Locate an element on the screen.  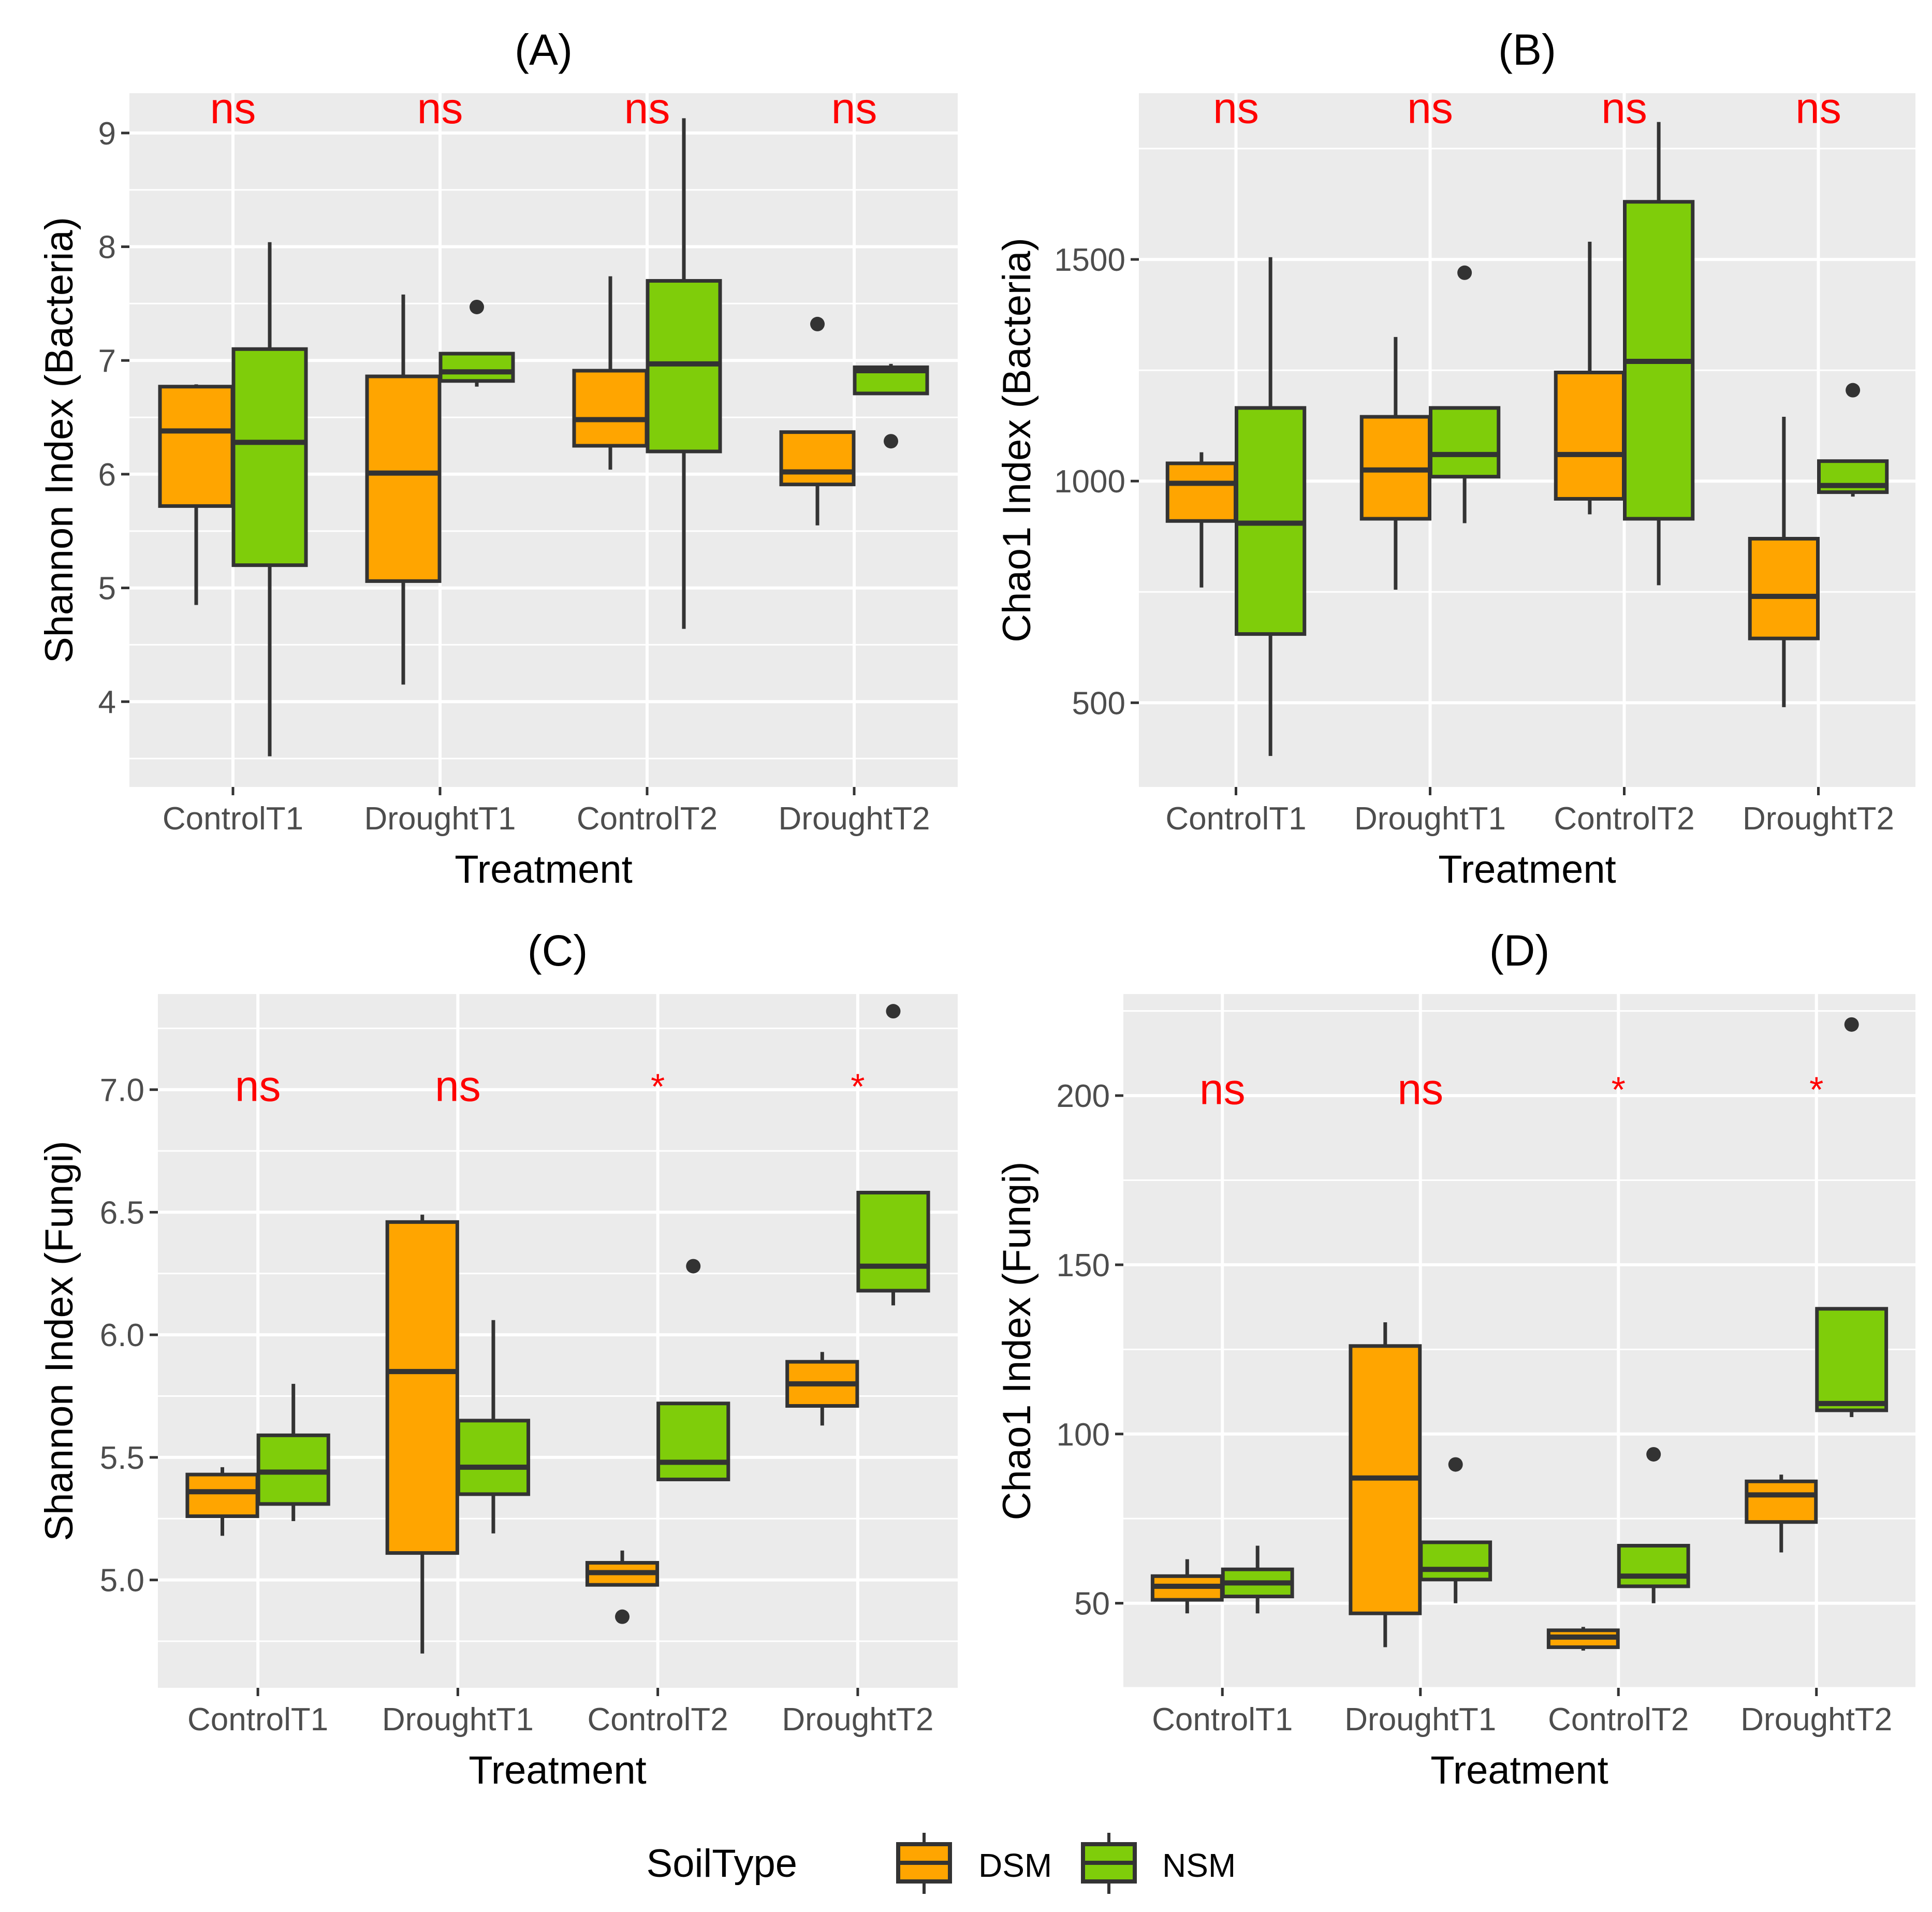
panel-b-y-axis-label: Chao1 Index (Bacteria) is located at coordinates (1017, 440).